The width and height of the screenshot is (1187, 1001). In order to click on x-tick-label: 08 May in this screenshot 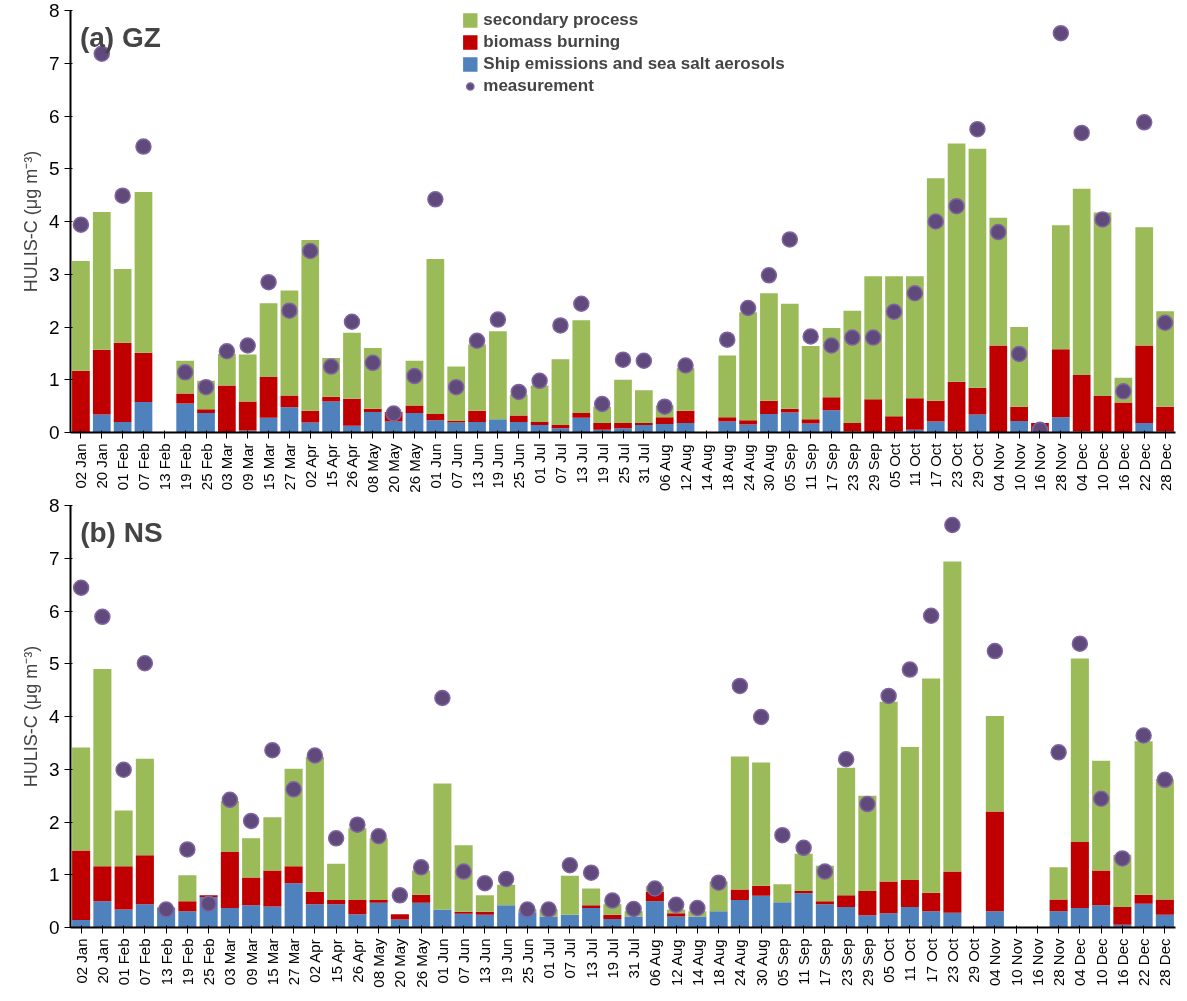, I will do `click(379, 963)`.